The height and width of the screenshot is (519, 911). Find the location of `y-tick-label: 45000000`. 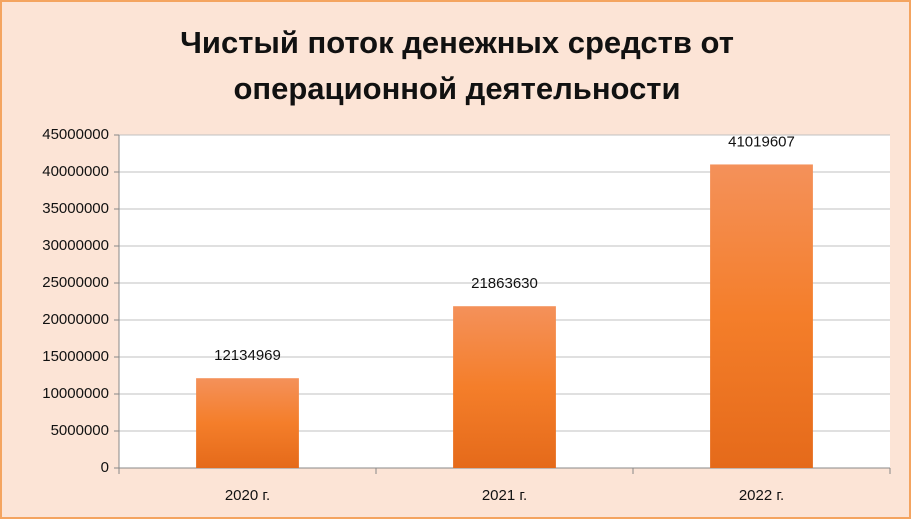

y-tick-label: 45000000 is located at coordinates (75, 134).